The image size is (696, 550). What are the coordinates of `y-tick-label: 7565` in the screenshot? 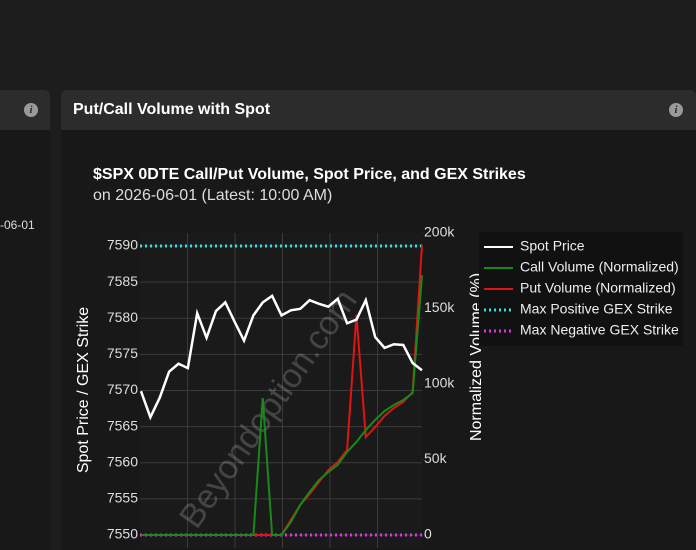 It's located at (122, 425).